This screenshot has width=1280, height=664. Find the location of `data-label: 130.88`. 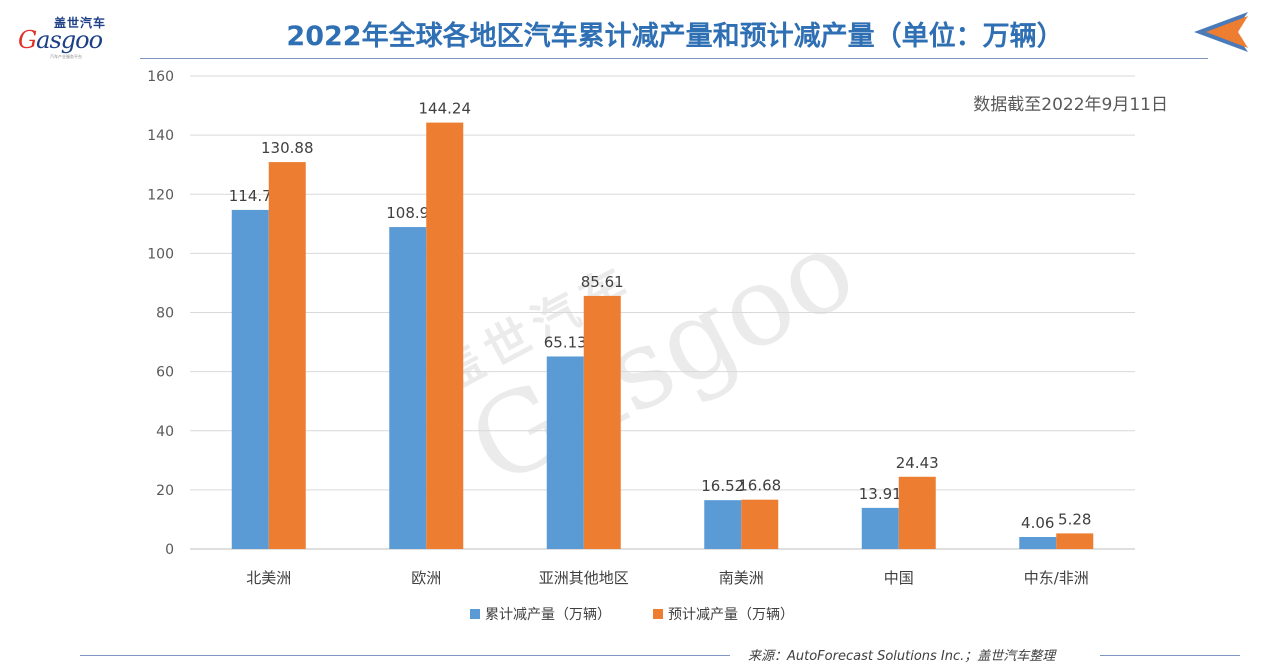

data-label: 130.88 is located at coordinates (287, 148).